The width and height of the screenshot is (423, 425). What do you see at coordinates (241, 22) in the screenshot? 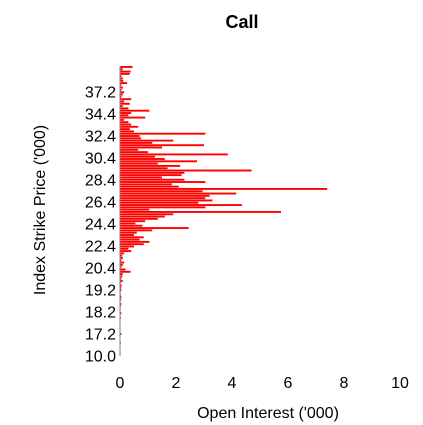
I see `chart-title: Call` at bounding box center [241, 22].